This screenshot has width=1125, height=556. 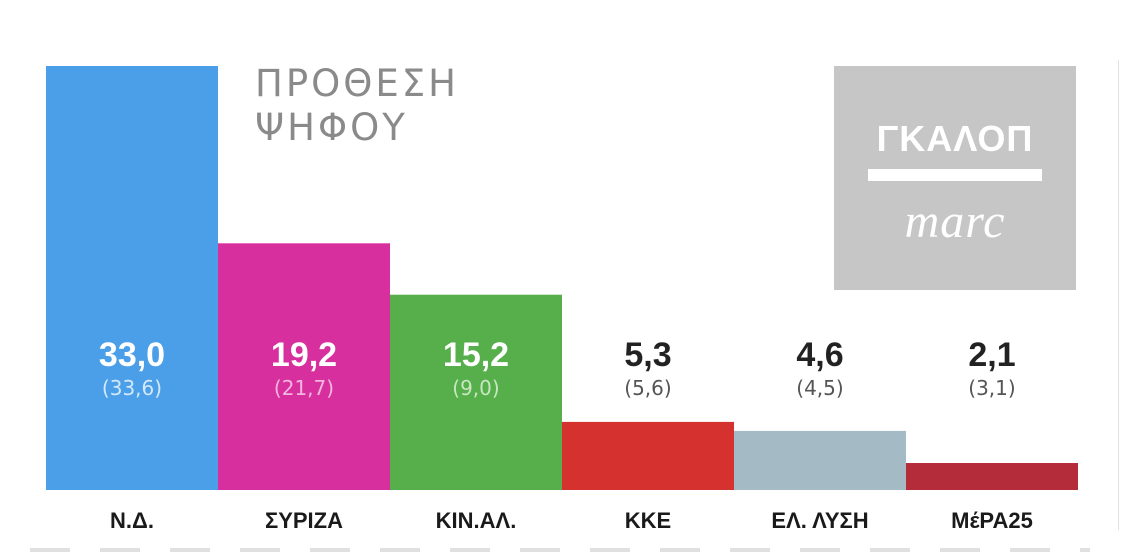 What do you see at coordinates (992, 520) in the screenshot?
I see `category-label-5: ΜέΡΑ25` at bounding box center [992, 520].